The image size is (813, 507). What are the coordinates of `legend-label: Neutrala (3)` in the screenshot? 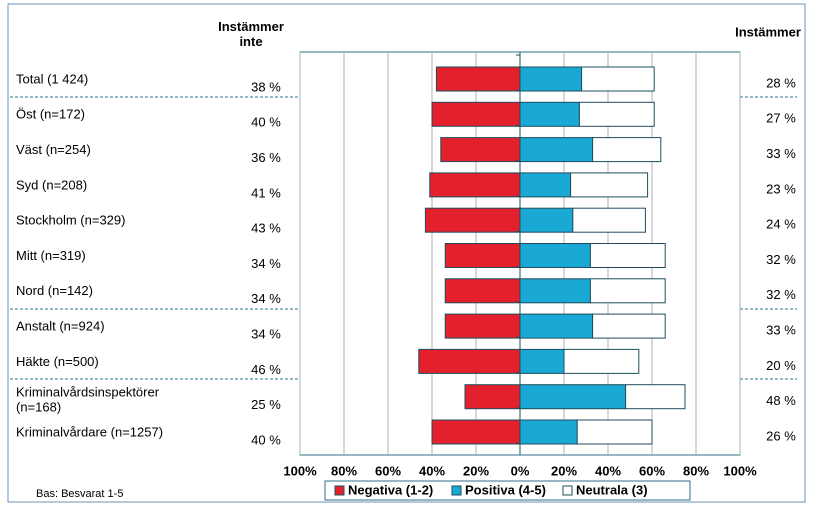 It's located at (612, 489).